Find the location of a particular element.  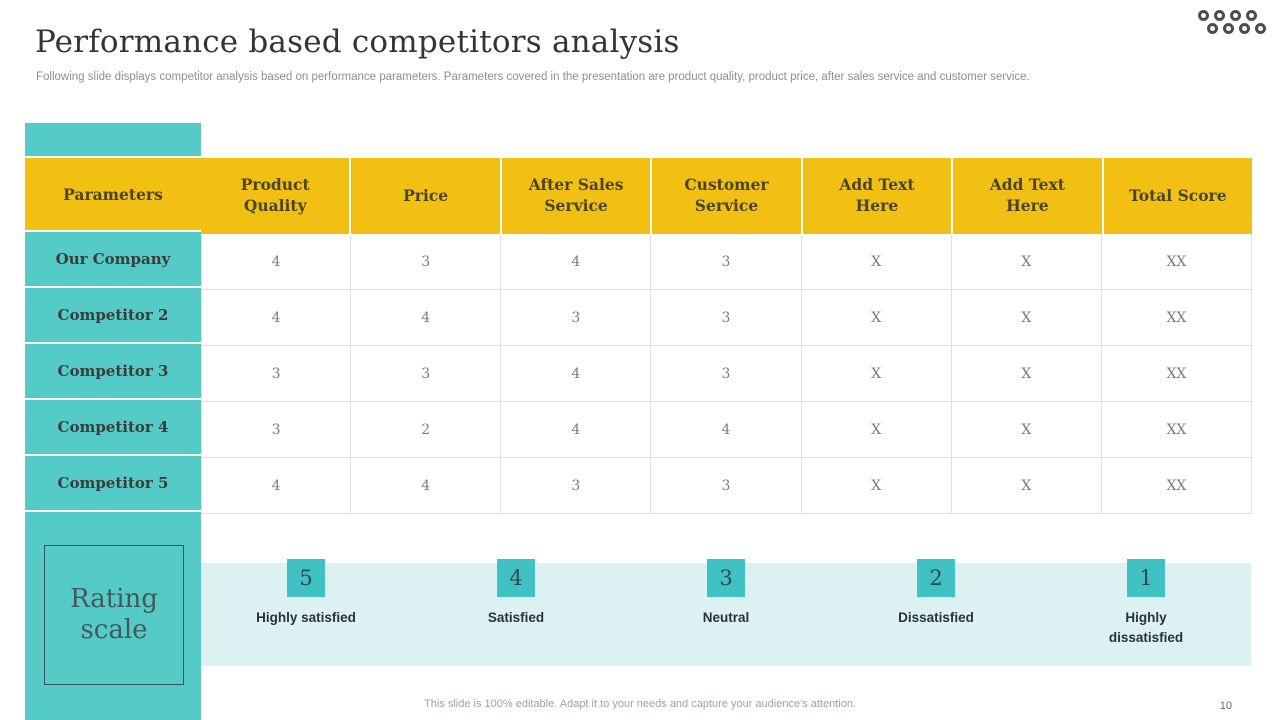

column-header-label: After Sales Service is located at coordinates (576, 195).